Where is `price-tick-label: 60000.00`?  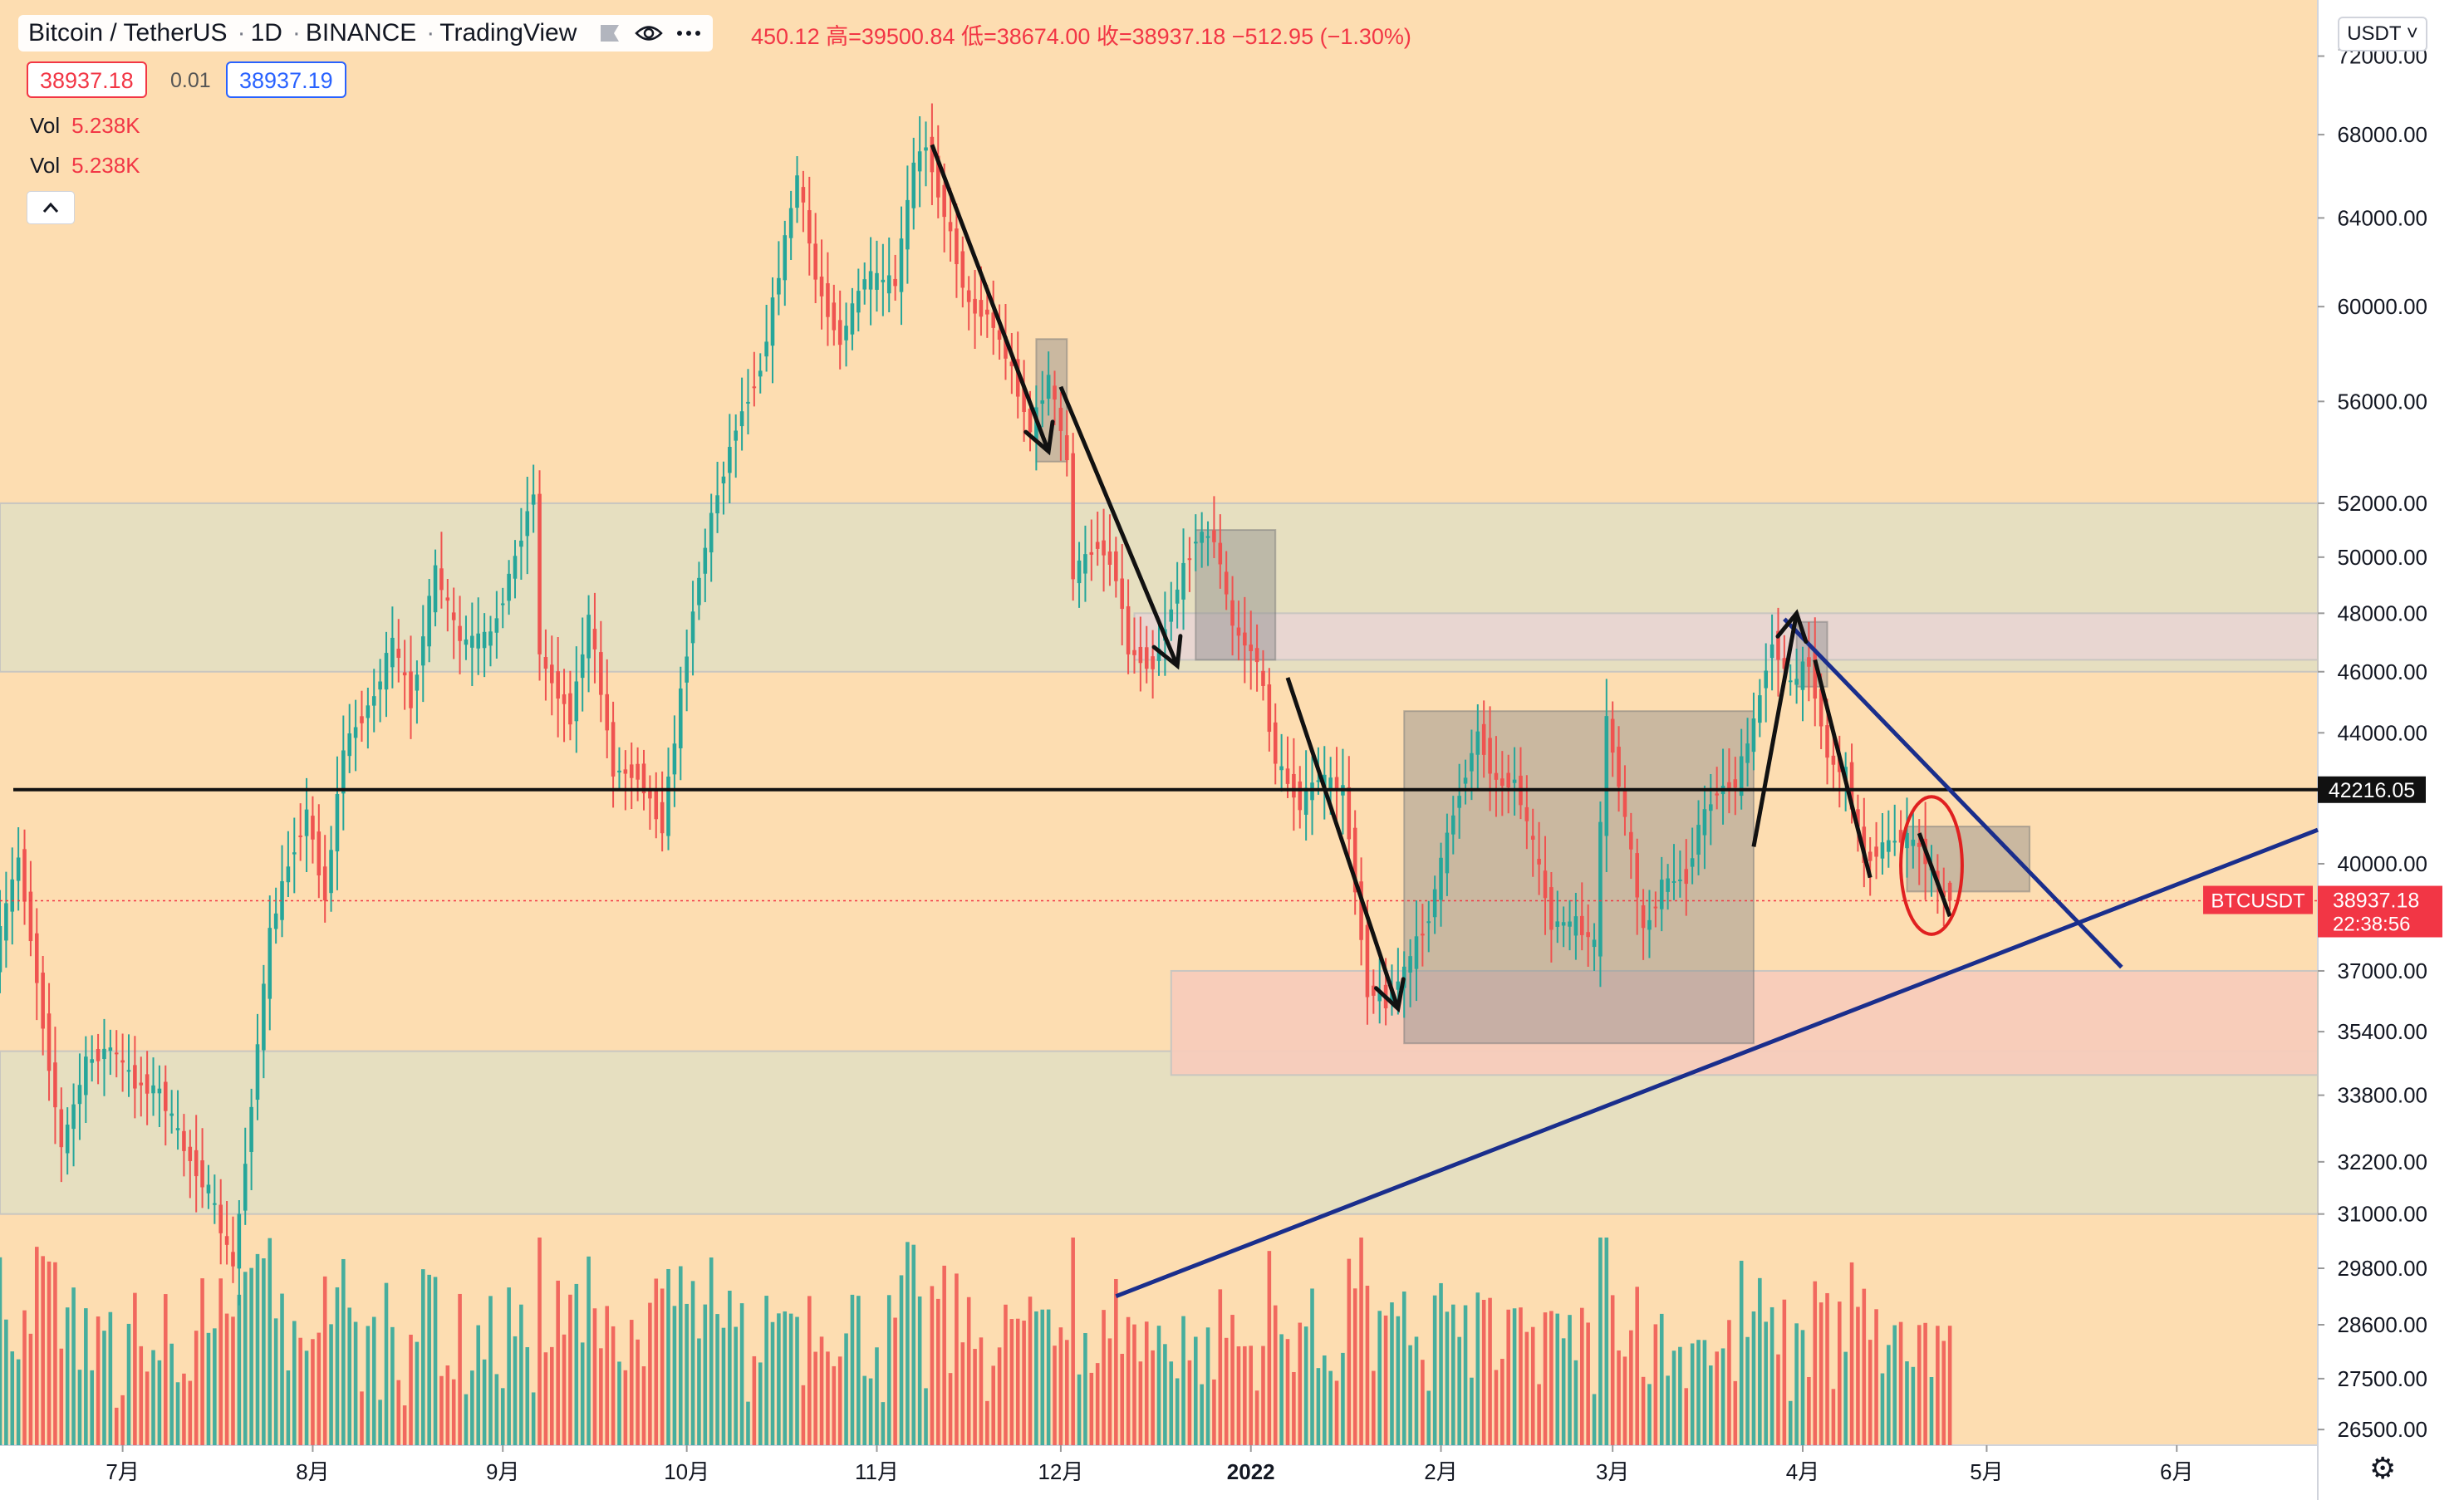 price-tick-label: 60000.00 is located at coordinates (2382, 306).